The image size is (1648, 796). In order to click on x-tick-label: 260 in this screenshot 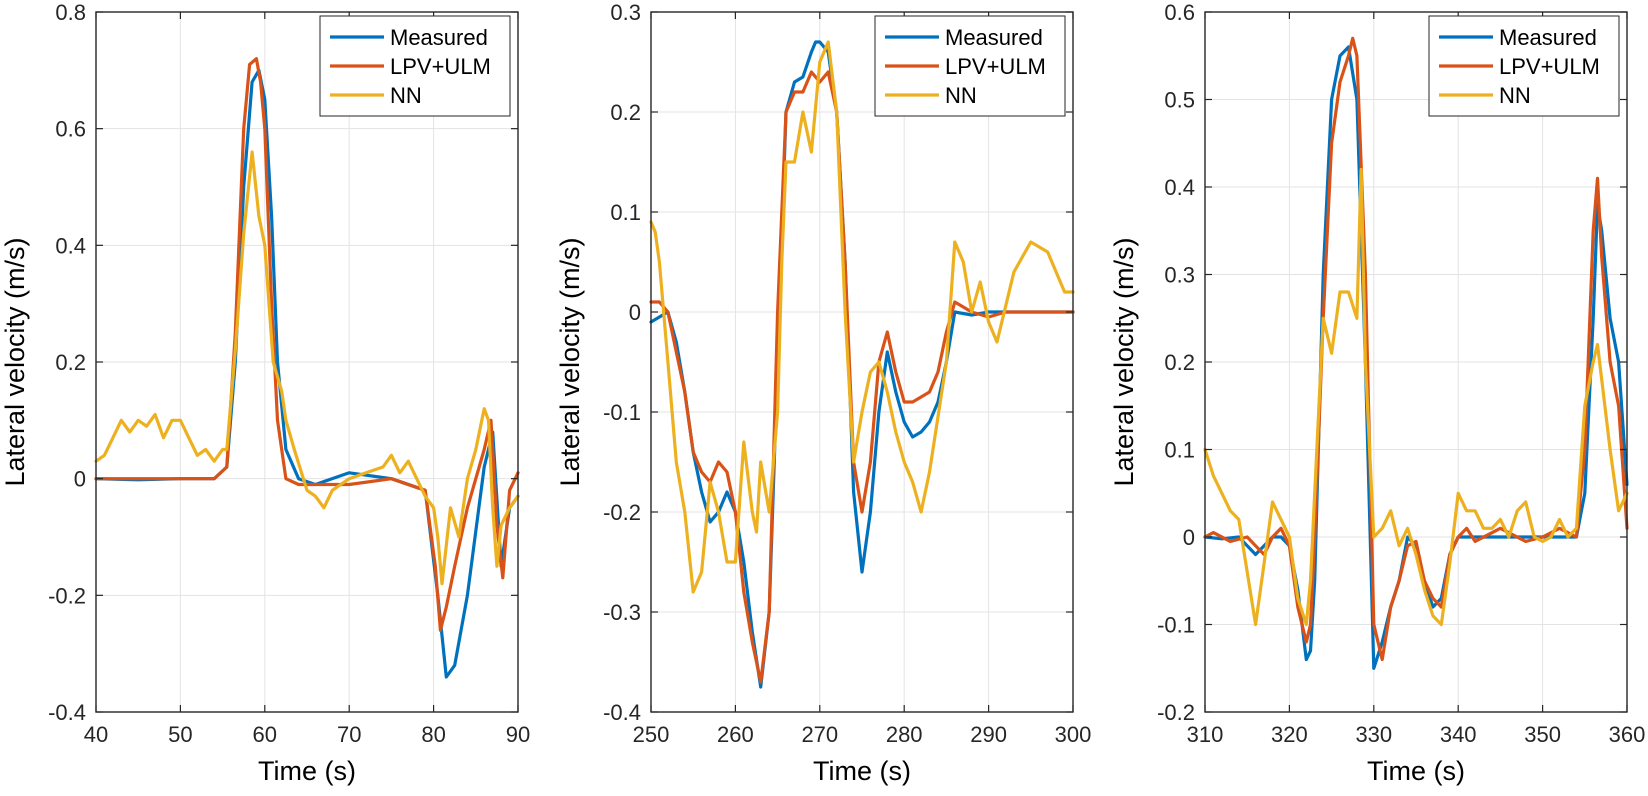, I will do `click(735, 734)`.